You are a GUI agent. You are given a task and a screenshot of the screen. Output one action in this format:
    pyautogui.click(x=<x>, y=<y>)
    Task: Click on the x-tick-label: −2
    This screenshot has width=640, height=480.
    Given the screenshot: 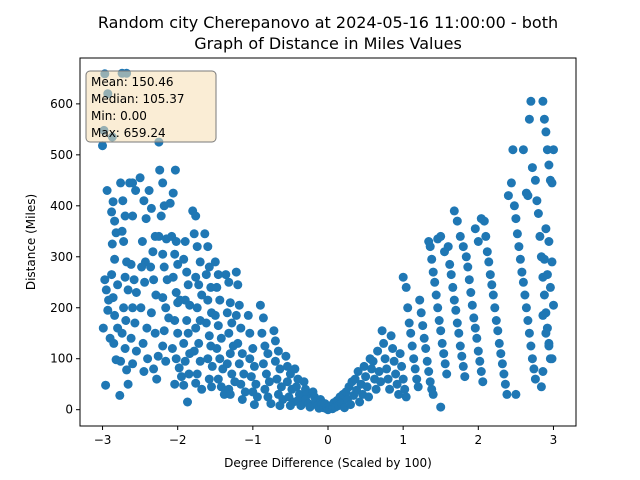 What is the action you would take?
    pyautogui.click(x=178, y=440)
    